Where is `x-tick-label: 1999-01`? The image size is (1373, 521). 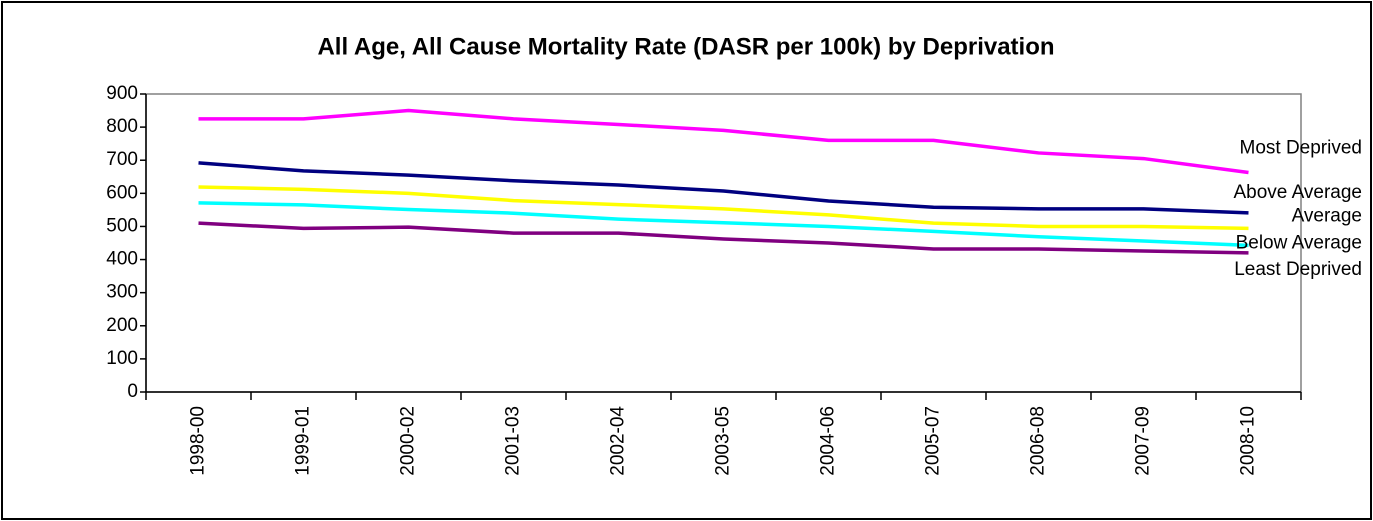 x-tick-label: 1999-01 is located at coordinates (303, 441).